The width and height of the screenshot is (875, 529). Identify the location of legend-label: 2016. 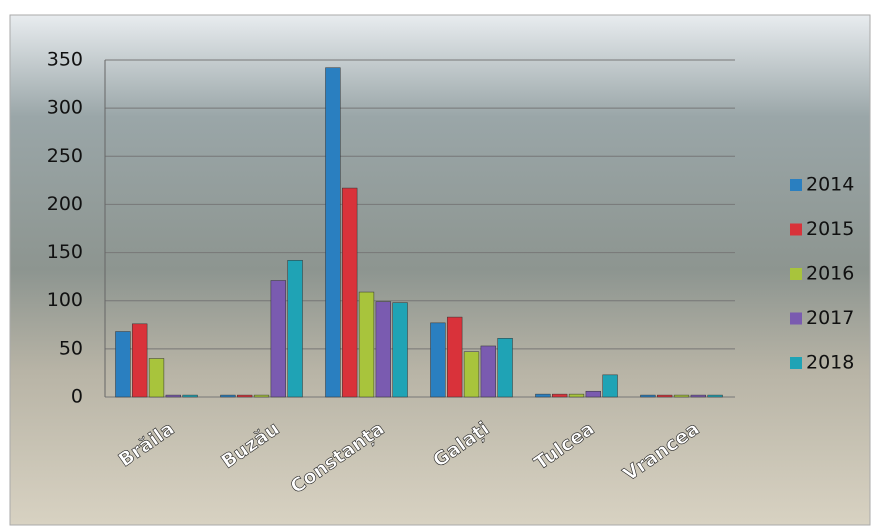
(830, 274).